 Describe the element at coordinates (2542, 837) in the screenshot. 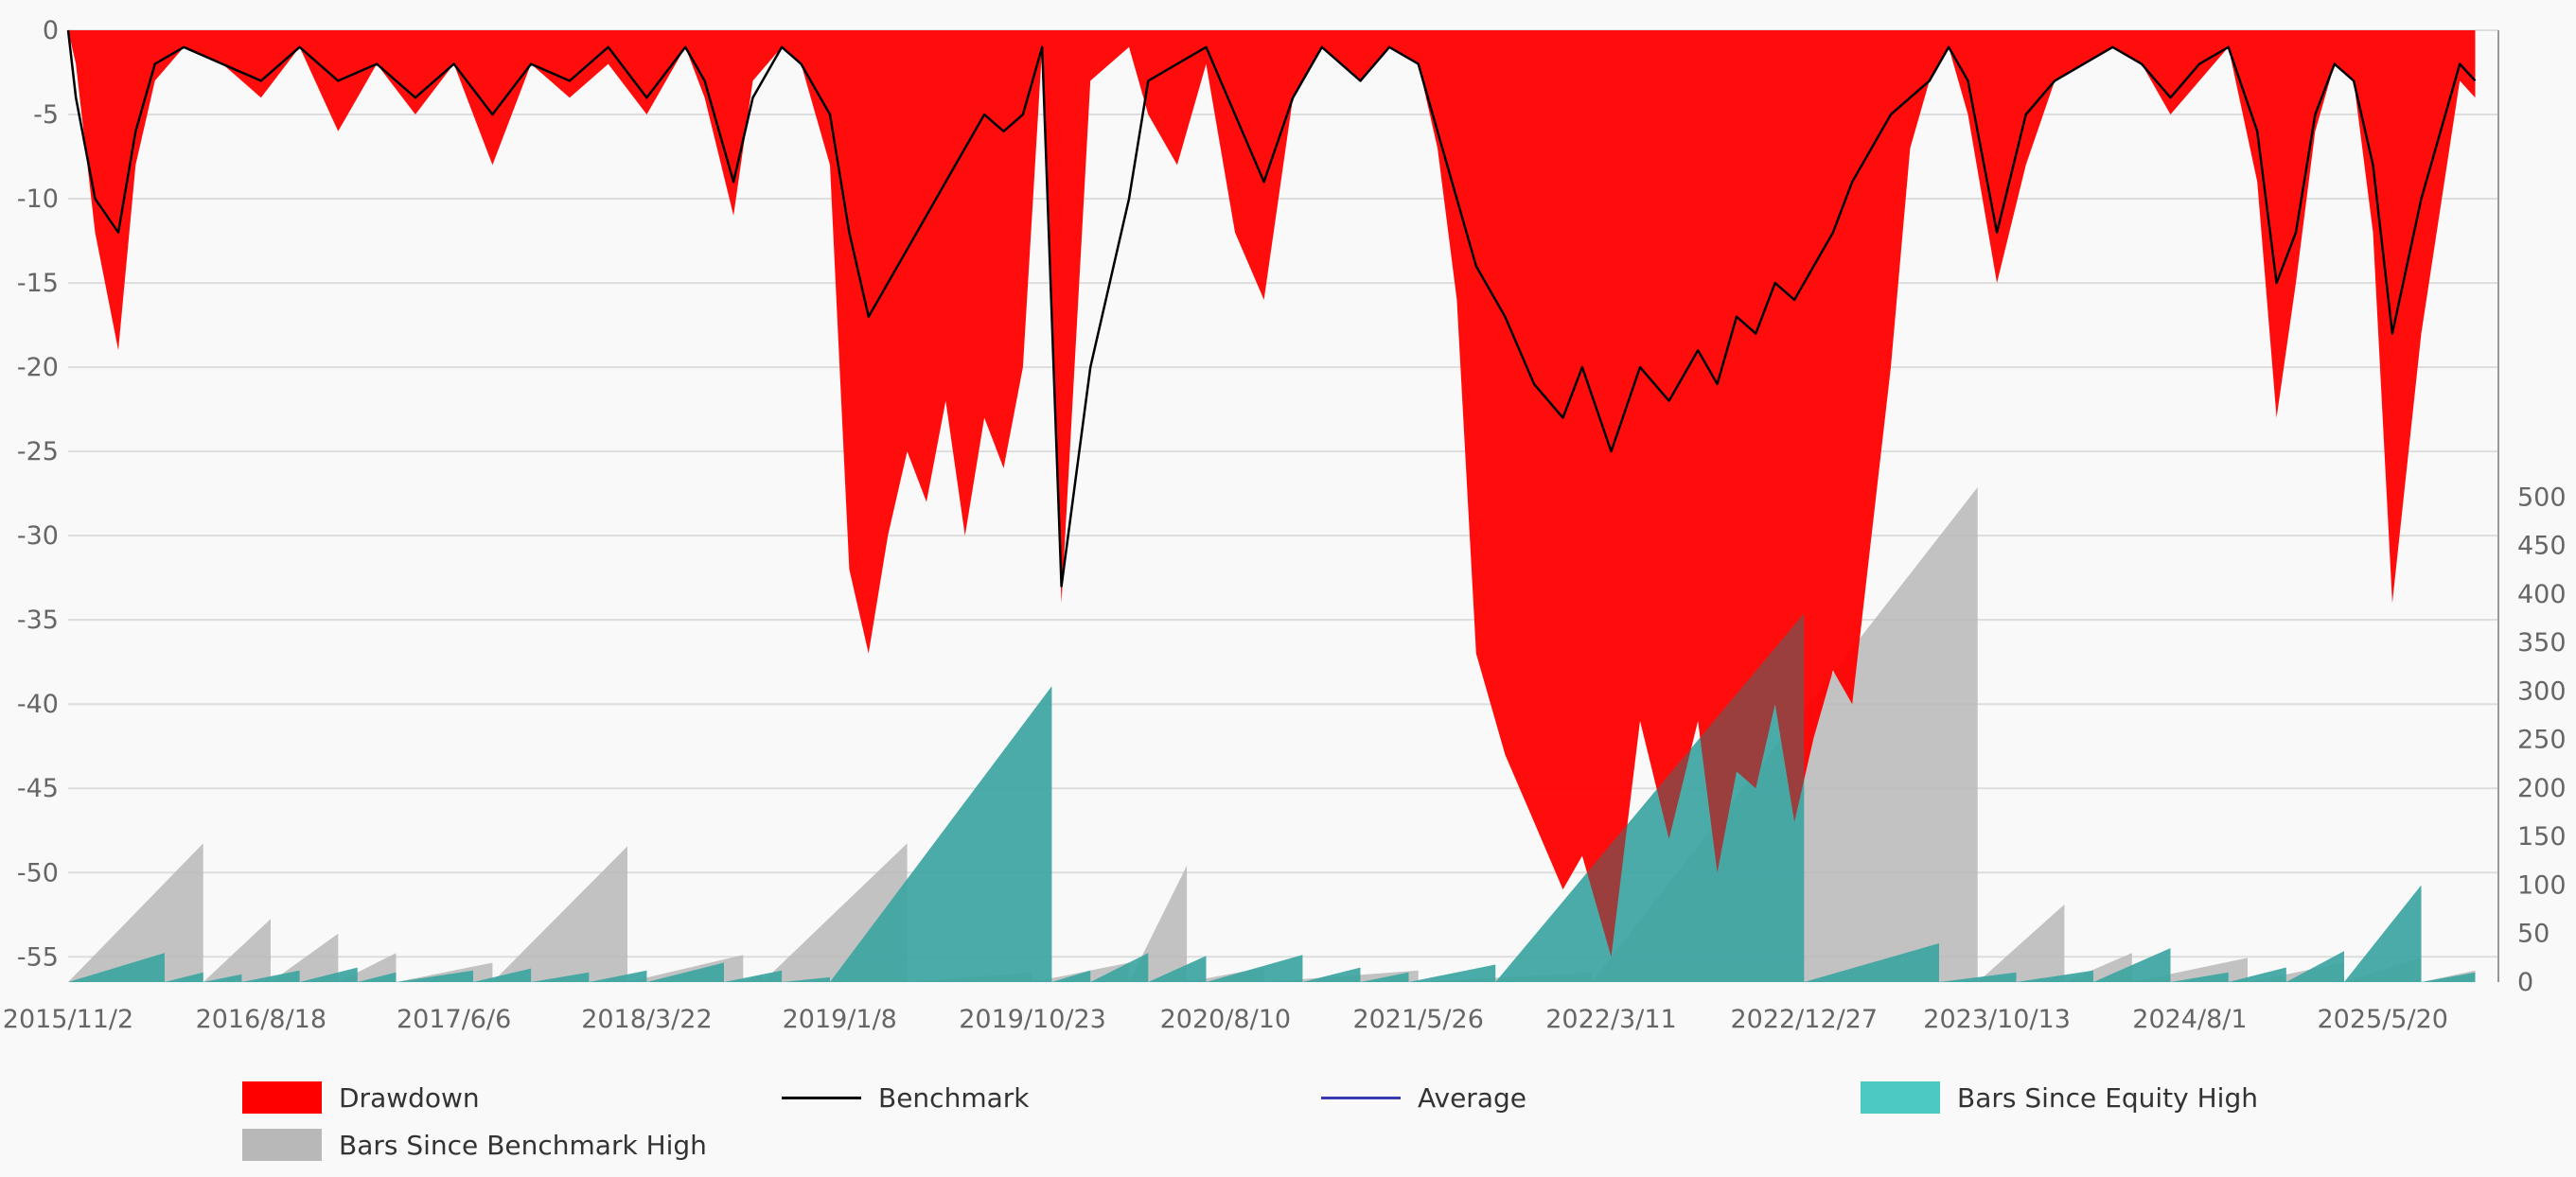

I see `right-tick-label: 150` at that location.